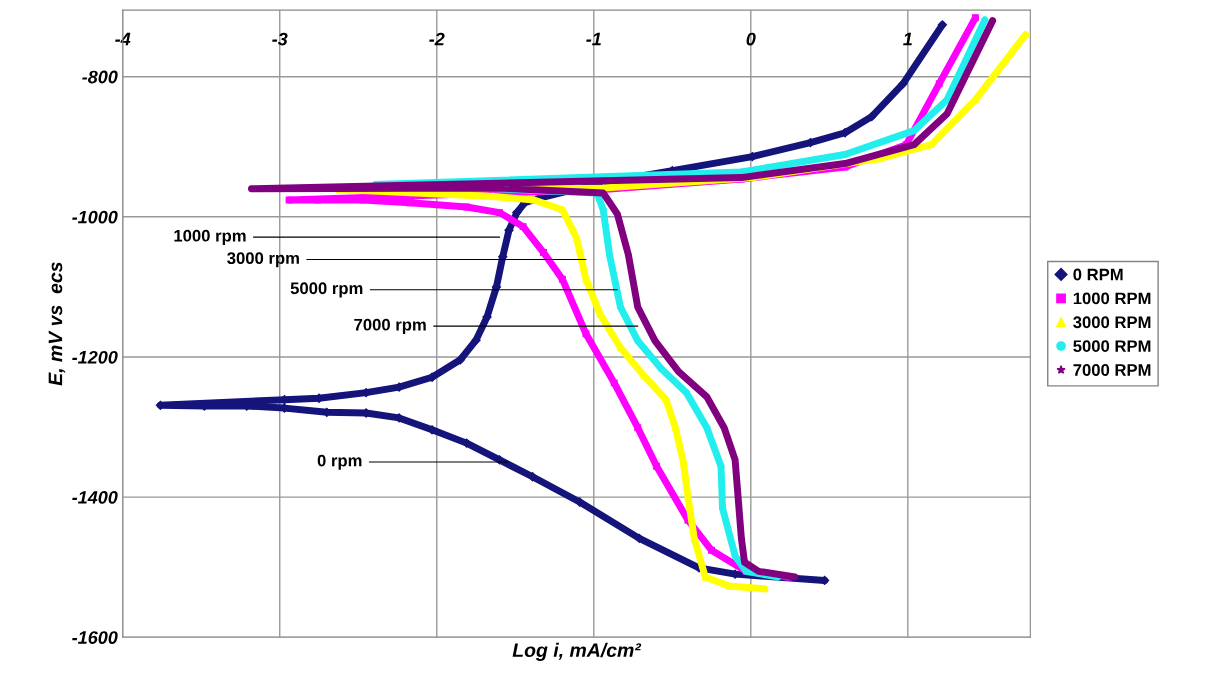 The width and height of the screenshot is (1215, 675). I want to click on annotation: 7000 rpm, so click(390, 326).